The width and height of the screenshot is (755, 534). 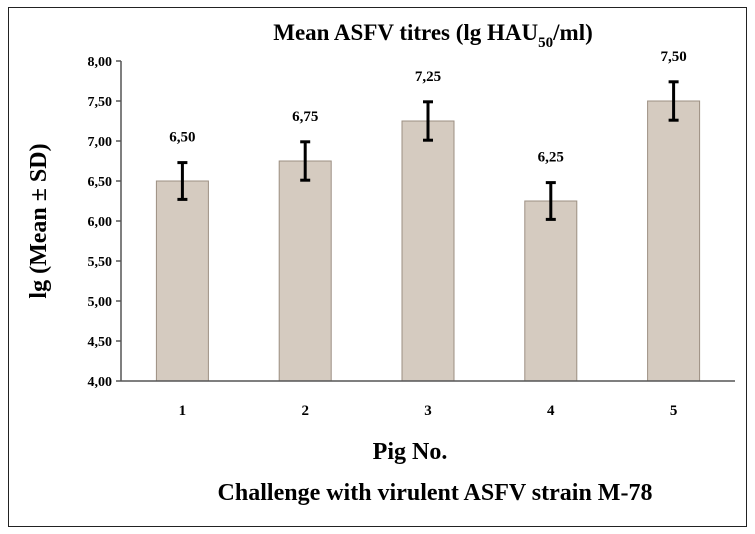 I want to click on chart-title: Mean ASFV titres (lg HAU50/ml), so click(x=433, y=35).